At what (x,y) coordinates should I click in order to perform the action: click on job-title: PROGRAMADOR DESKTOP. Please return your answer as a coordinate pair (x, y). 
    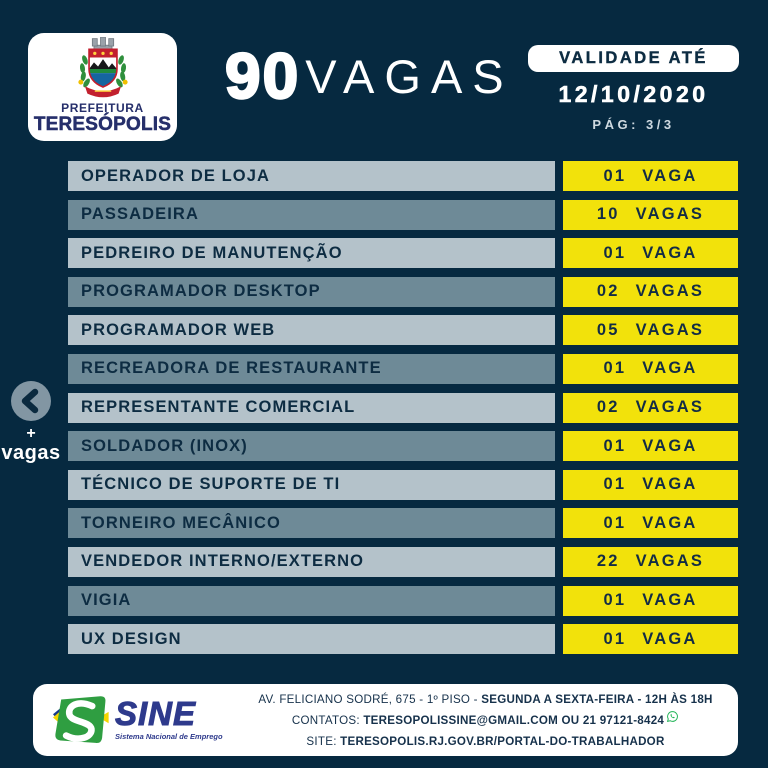
    Looking at the image, I should click on (311, 291).